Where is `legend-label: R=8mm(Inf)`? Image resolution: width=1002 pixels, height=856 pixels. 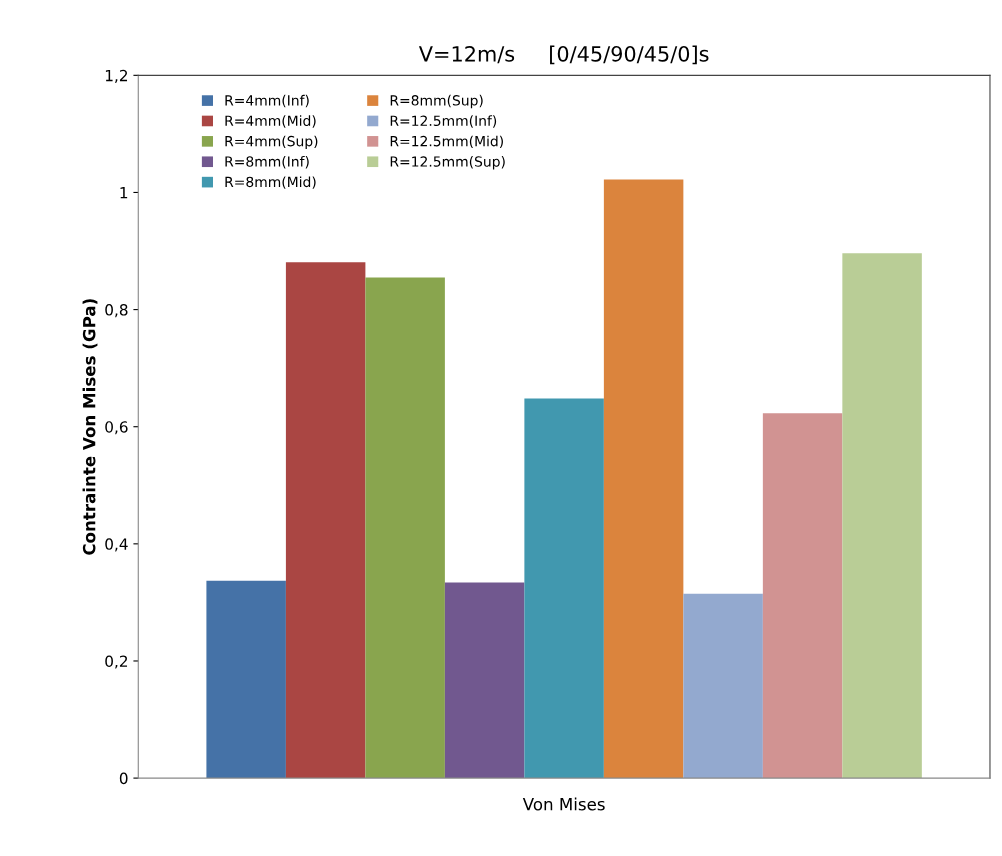
legend-label: R=8mm(Inf) is located at coordinates (267, 162).